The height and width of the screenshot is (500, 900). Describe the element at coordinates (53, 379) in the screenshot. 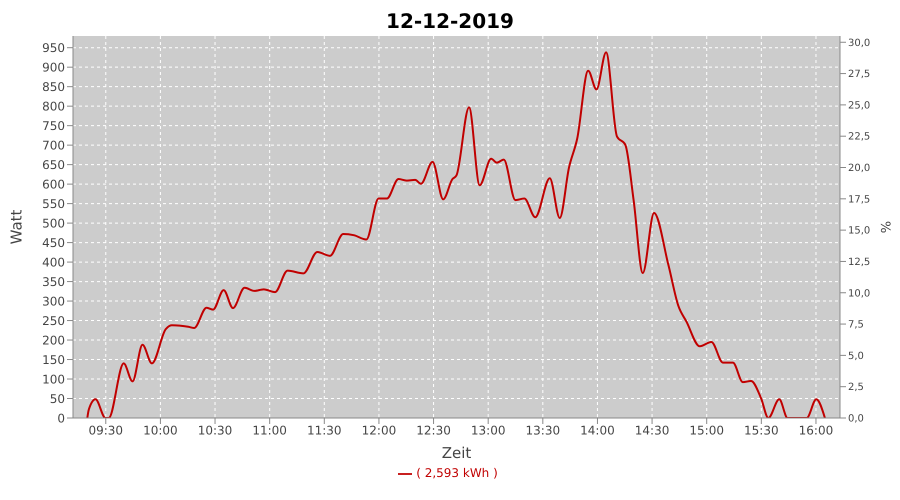

I see `y-tick-label: 100` at that location.